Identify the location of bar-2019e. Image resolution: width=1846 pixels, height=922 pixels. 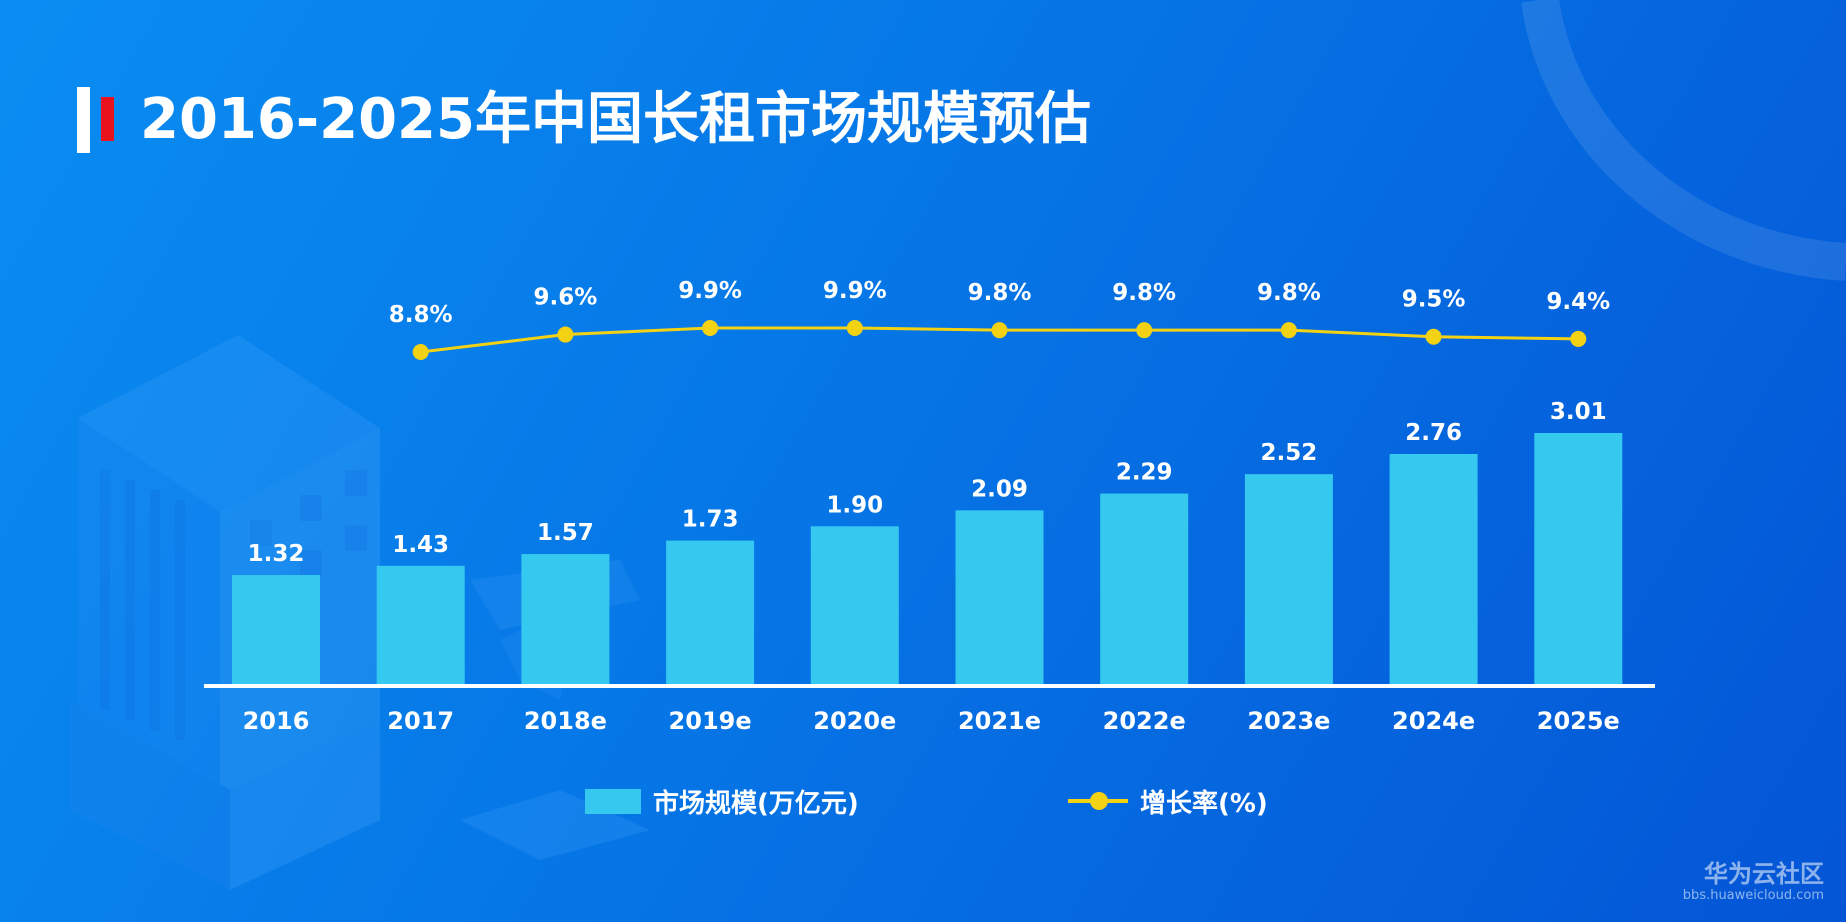
(710, 613).